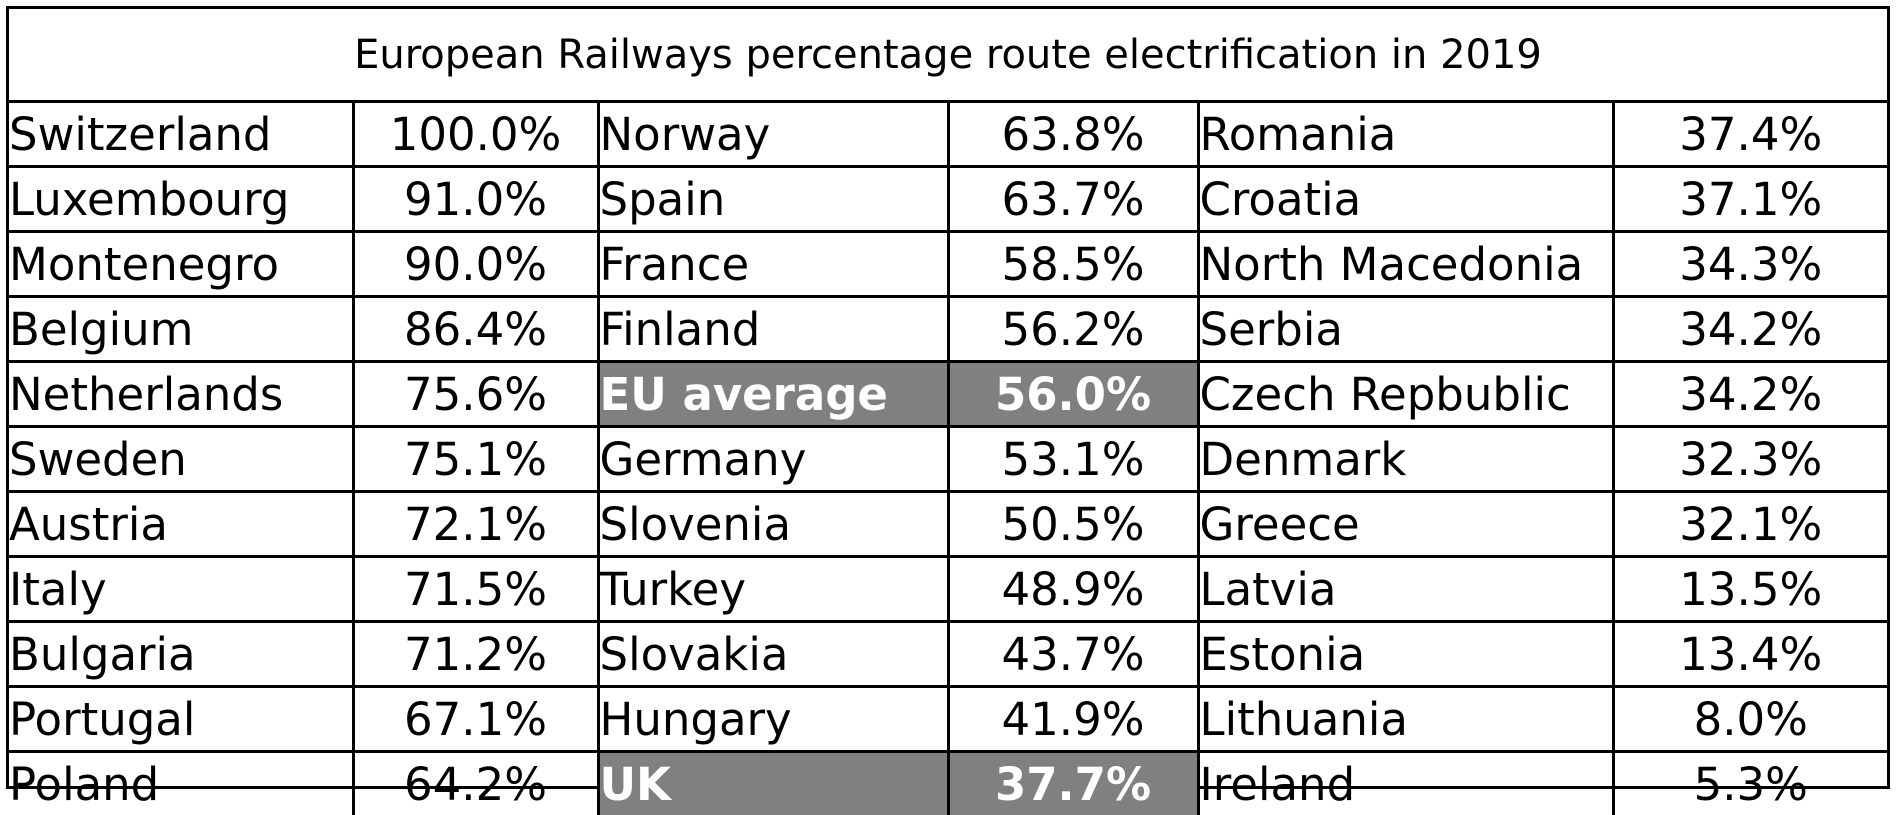 This screenshot has height=815, width=1896. Describe the element at coordinates (181, 654) in the screenshot. I see `country-name-cell: Bulgaria` at that location.